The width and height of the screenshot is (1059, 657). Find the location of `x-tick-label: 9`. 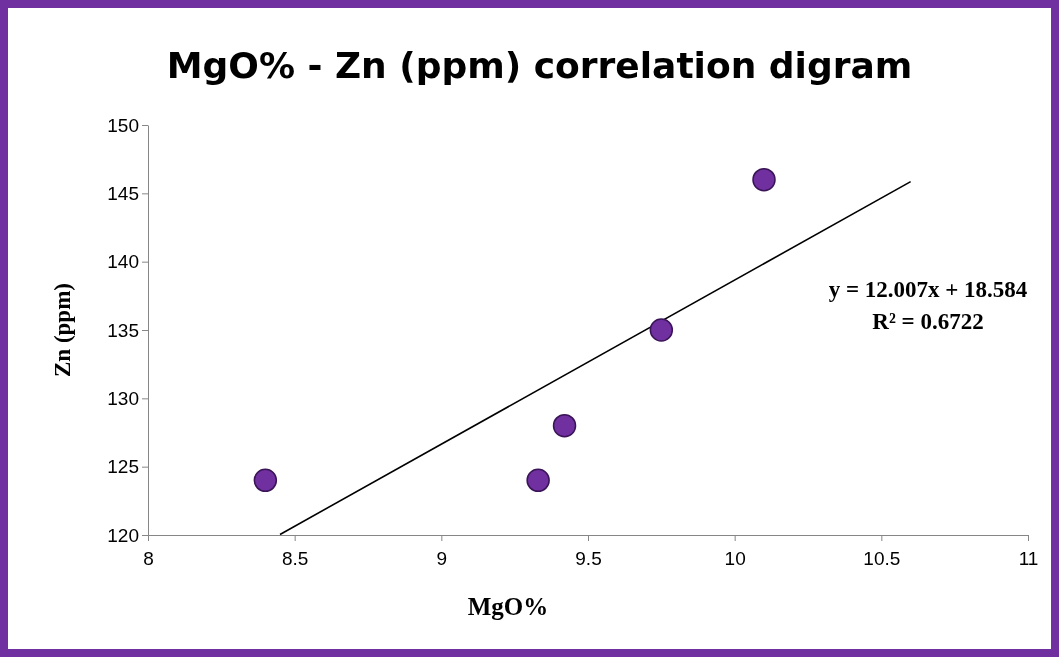

x-tick-label: 9 is located at coordinates (442, 558).